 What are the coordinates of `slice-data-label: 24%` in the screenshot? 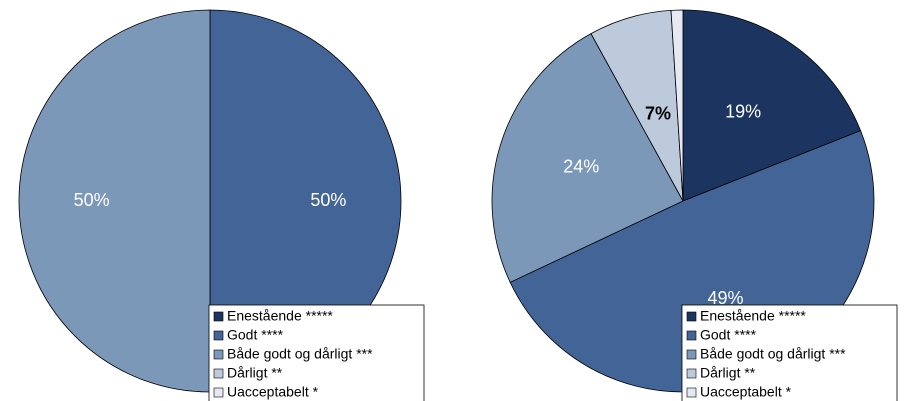 It's located at (581, 167).